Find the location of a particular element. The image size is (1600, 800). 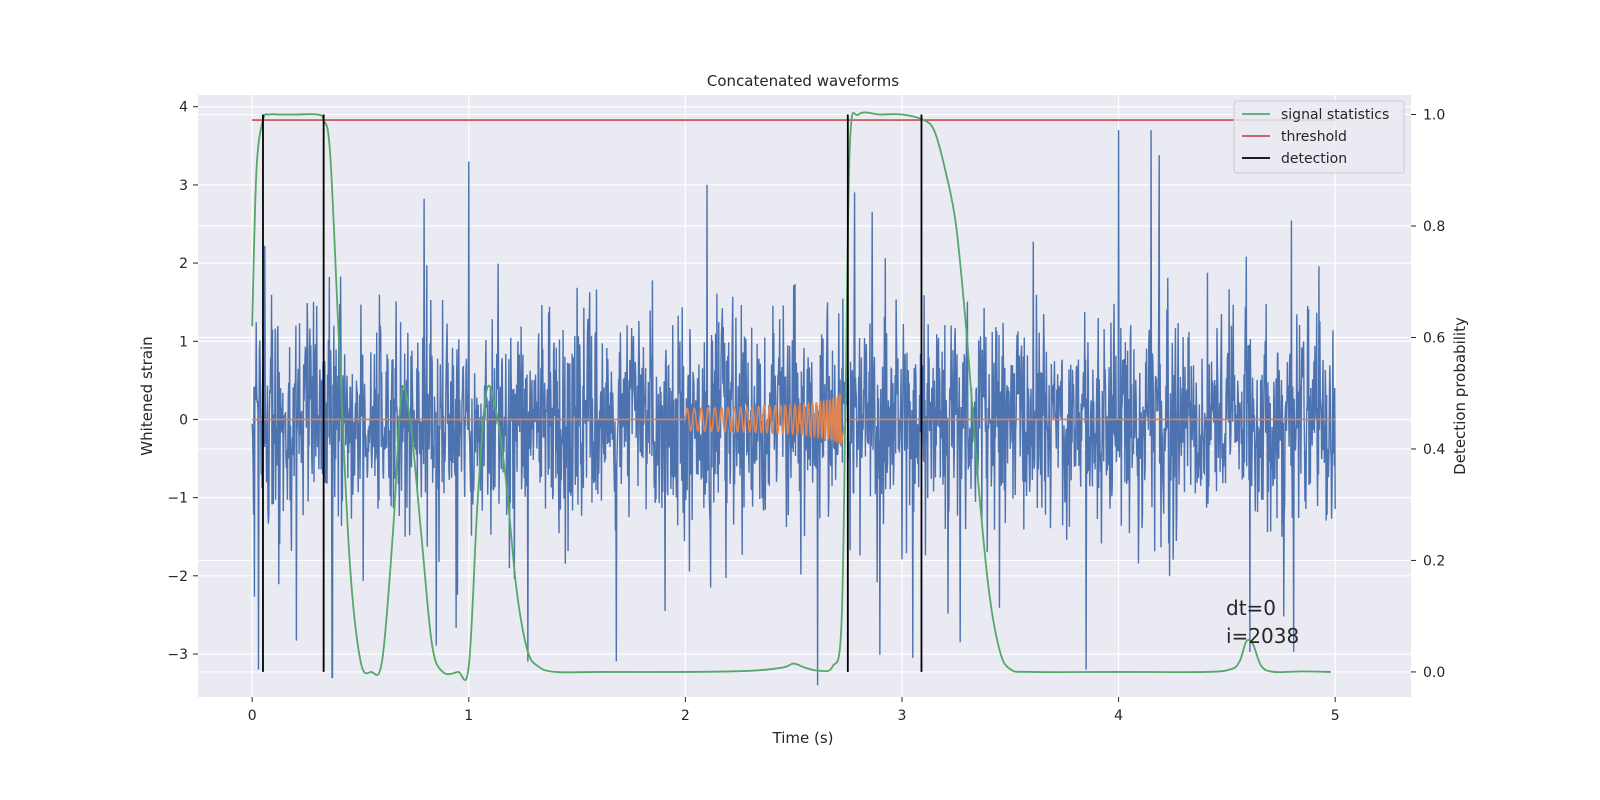

legend-label-threshold: threshold is located at coordinates (1314, 137).